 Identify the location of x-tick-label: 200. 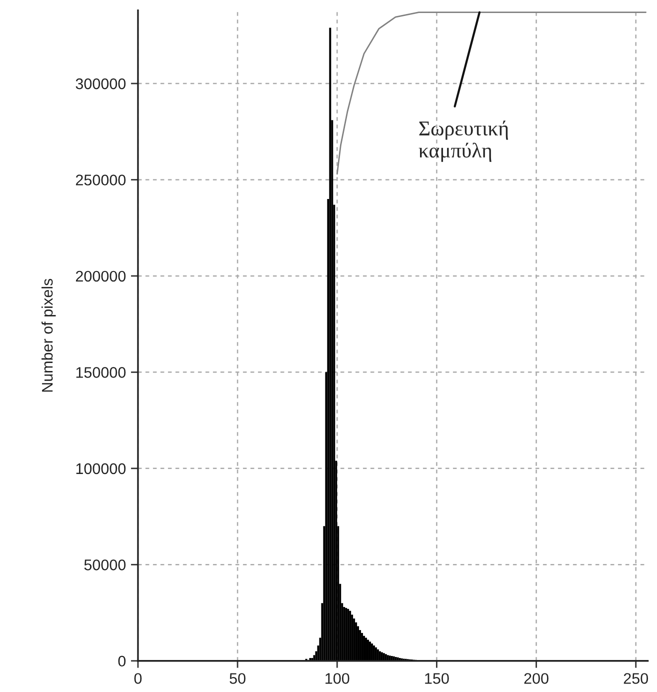
(536, 678).